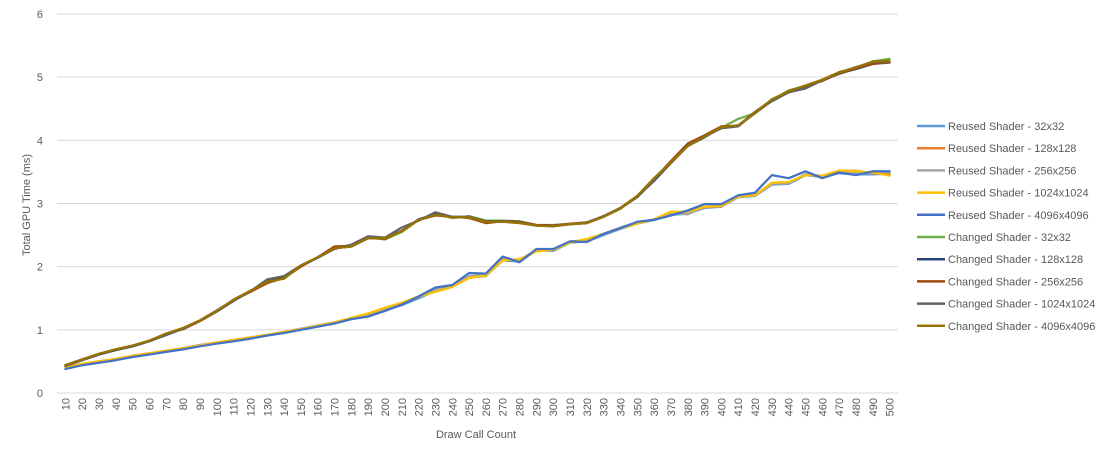 The height and width of the screenshot is (456, 1104). I want to click on x-tick-label: 480, so click(857, 407).